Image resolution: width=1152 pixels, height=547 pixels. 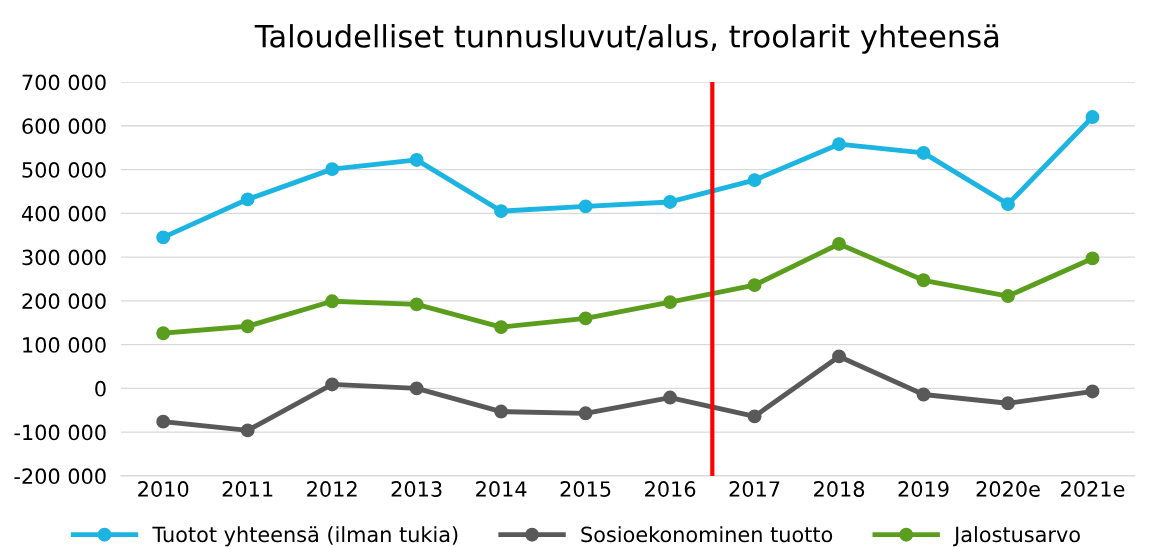 I want to click on x-tick-label: 2020e, so click(x=1008, y=489).